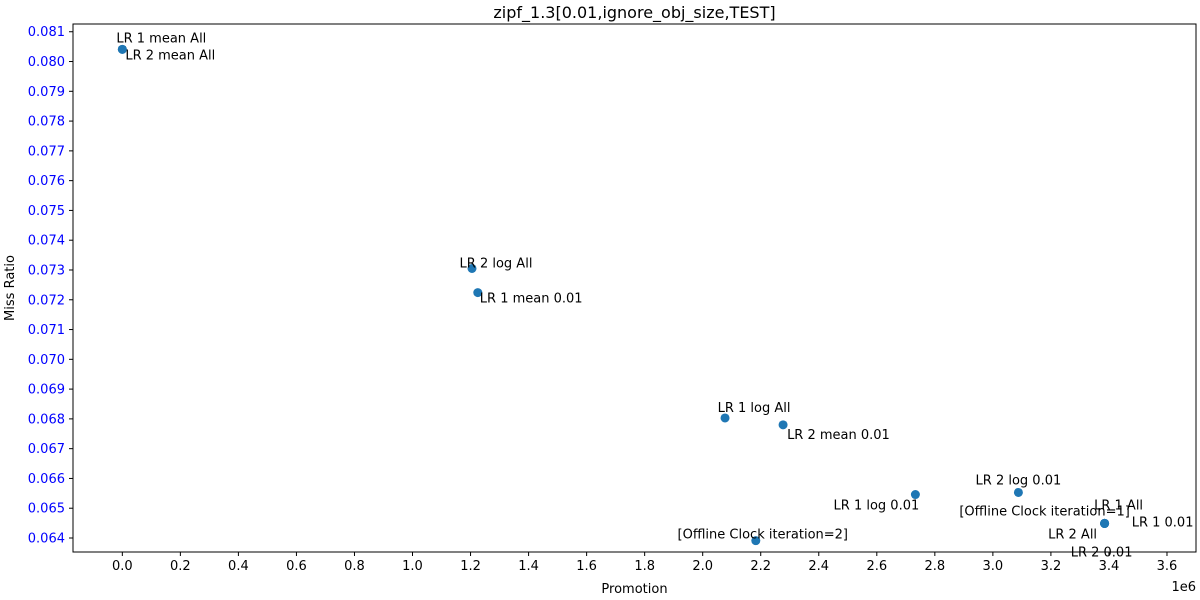 The image size is (1200, 600). I want to click on point-annotation: LR 2 mean 0.01, so click(838, 435).